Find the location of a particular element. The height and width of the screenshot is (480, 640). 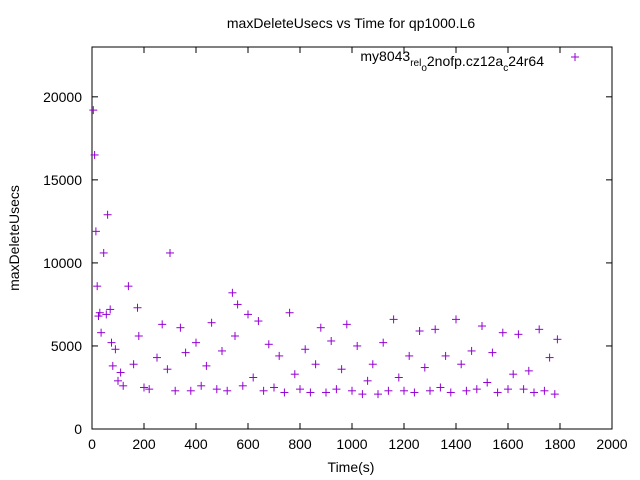

x-tick-label: 800 is located at coordinates (300, 444).